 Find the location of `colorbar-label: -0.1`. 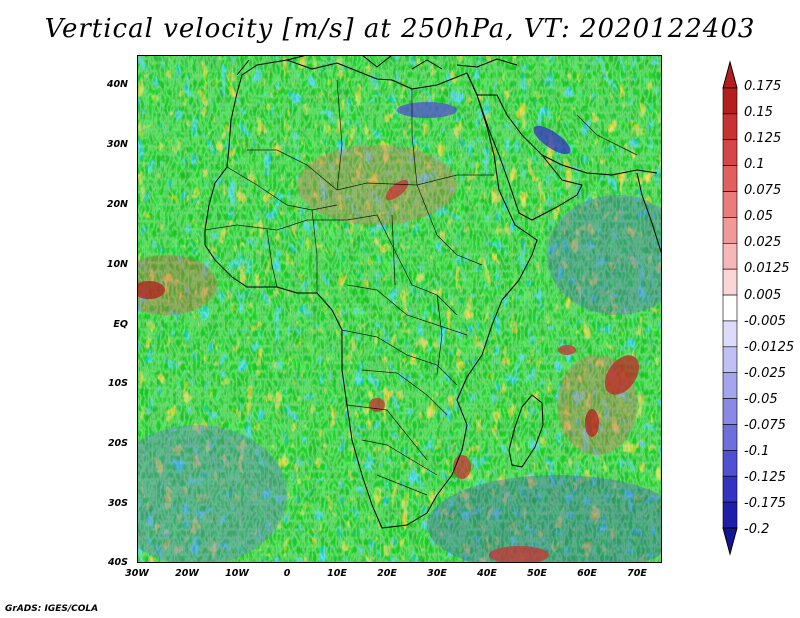

colorbar-label: -0.1 is located at coordinates (757, 451).